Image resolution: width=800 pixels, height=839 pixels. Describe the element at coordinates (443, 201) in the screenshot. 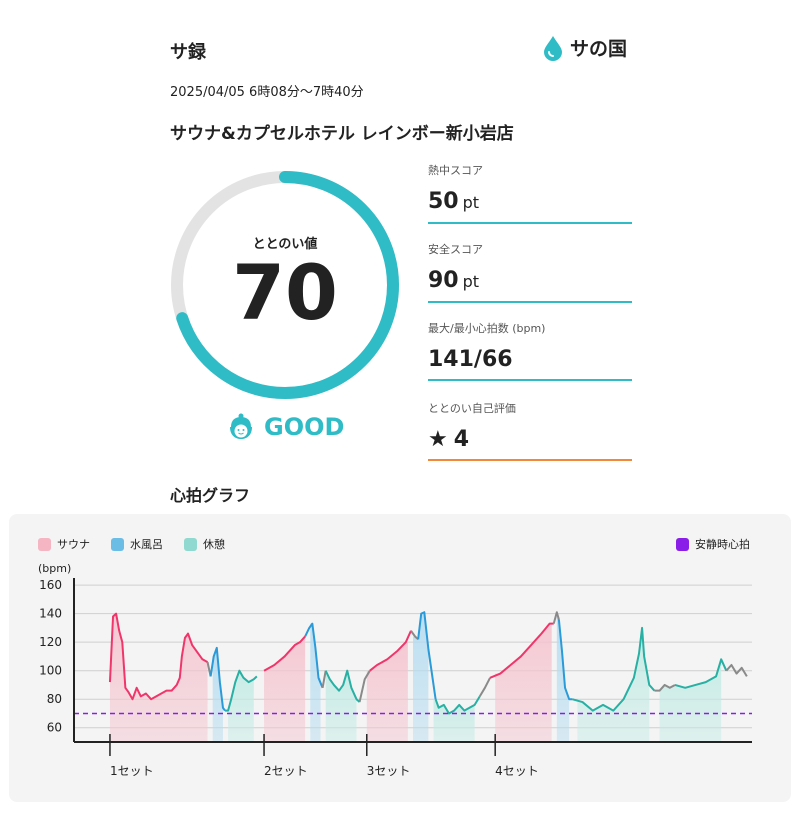

I see `metric-number: 50` at that location.